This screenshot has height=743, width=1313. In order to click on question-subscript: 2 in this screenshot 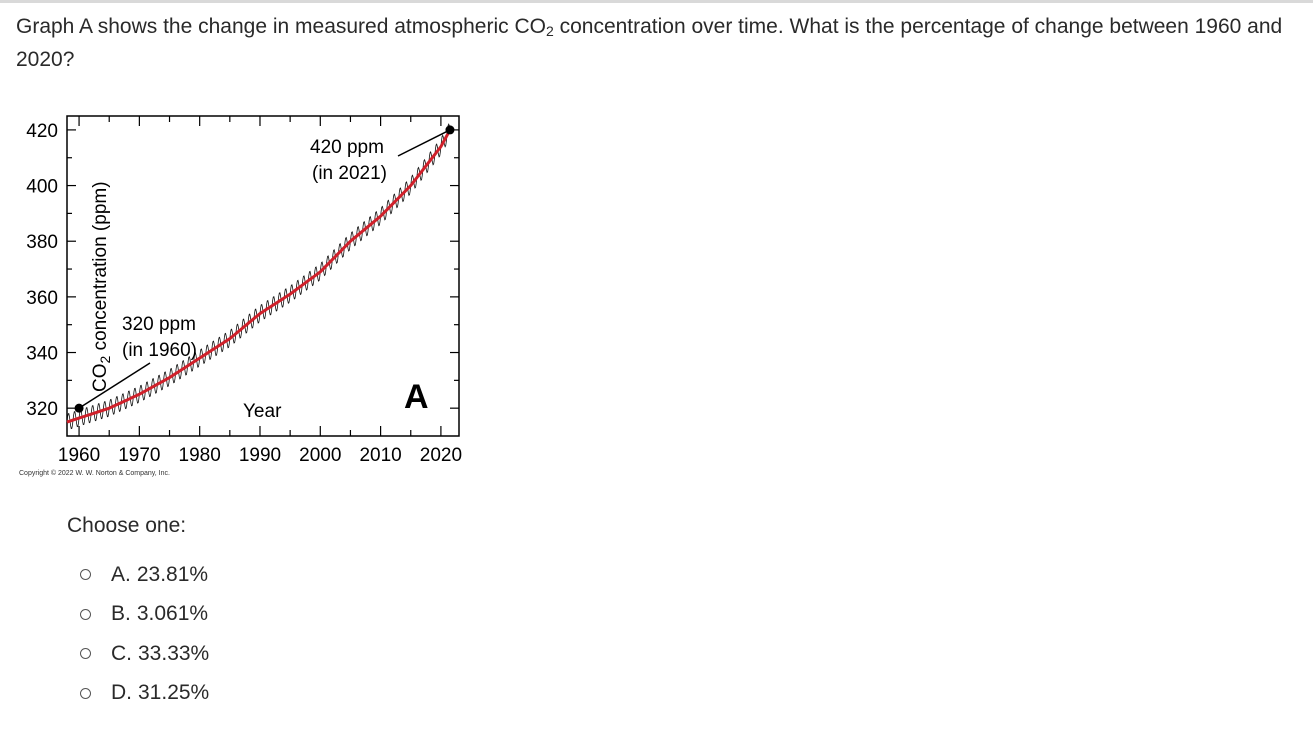, I will do `click(549, 31)`.